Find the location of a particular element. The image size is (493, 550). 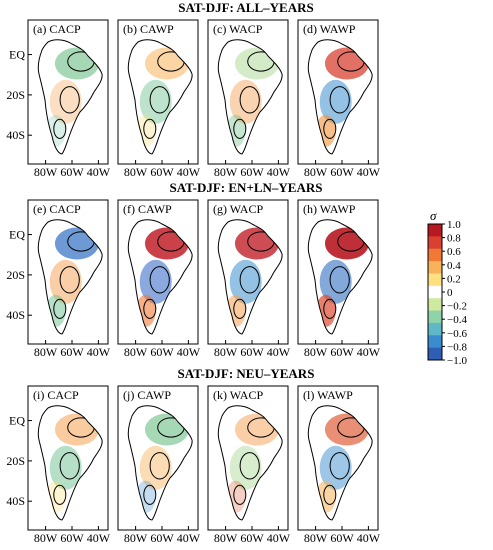

colorbar-tick-label: 0.6 is located at coordinates (454, 252).